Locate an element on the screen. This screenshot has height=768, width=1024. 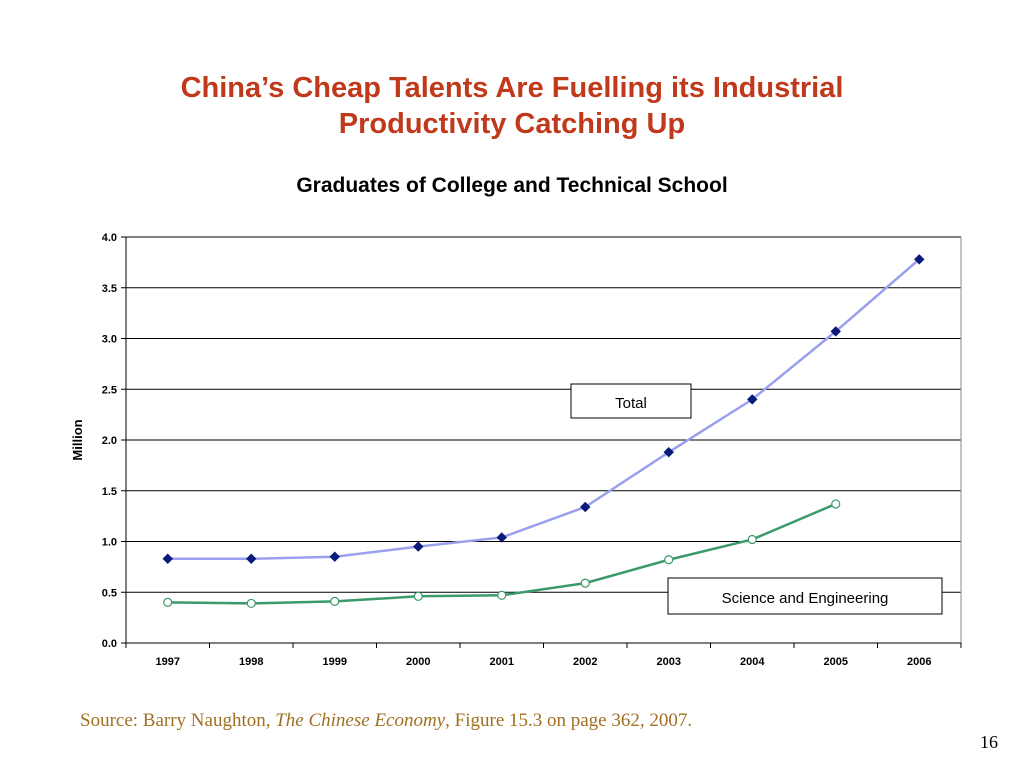
y-tick-label: 2.0 is located at coordinates (109, 441).